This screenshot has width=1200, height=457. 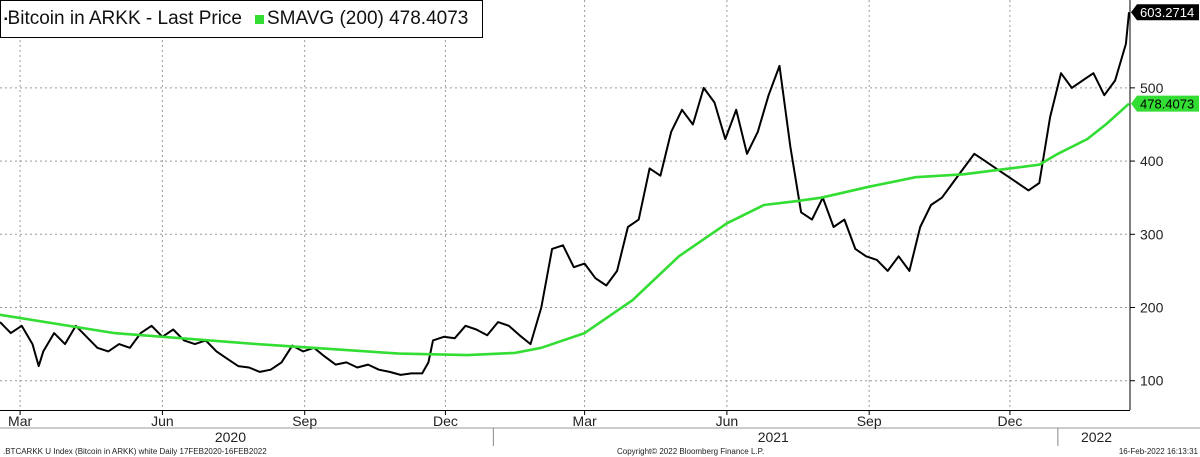 What do you see at coordinates (1158, 451) in the screenshot?
I see `footer-timestamp: 16-Feb-2022 16:13:31` at bounding box center [1158, 451].